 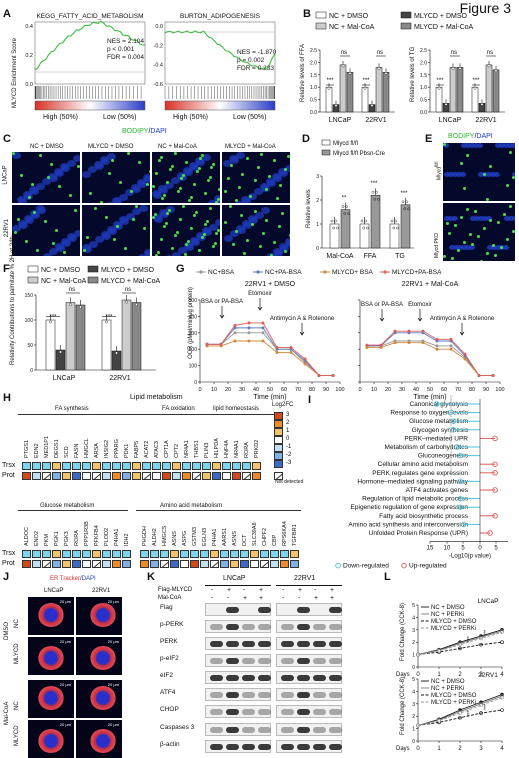 I want to click on protein-label: PERK, so click(x=169, y=641).